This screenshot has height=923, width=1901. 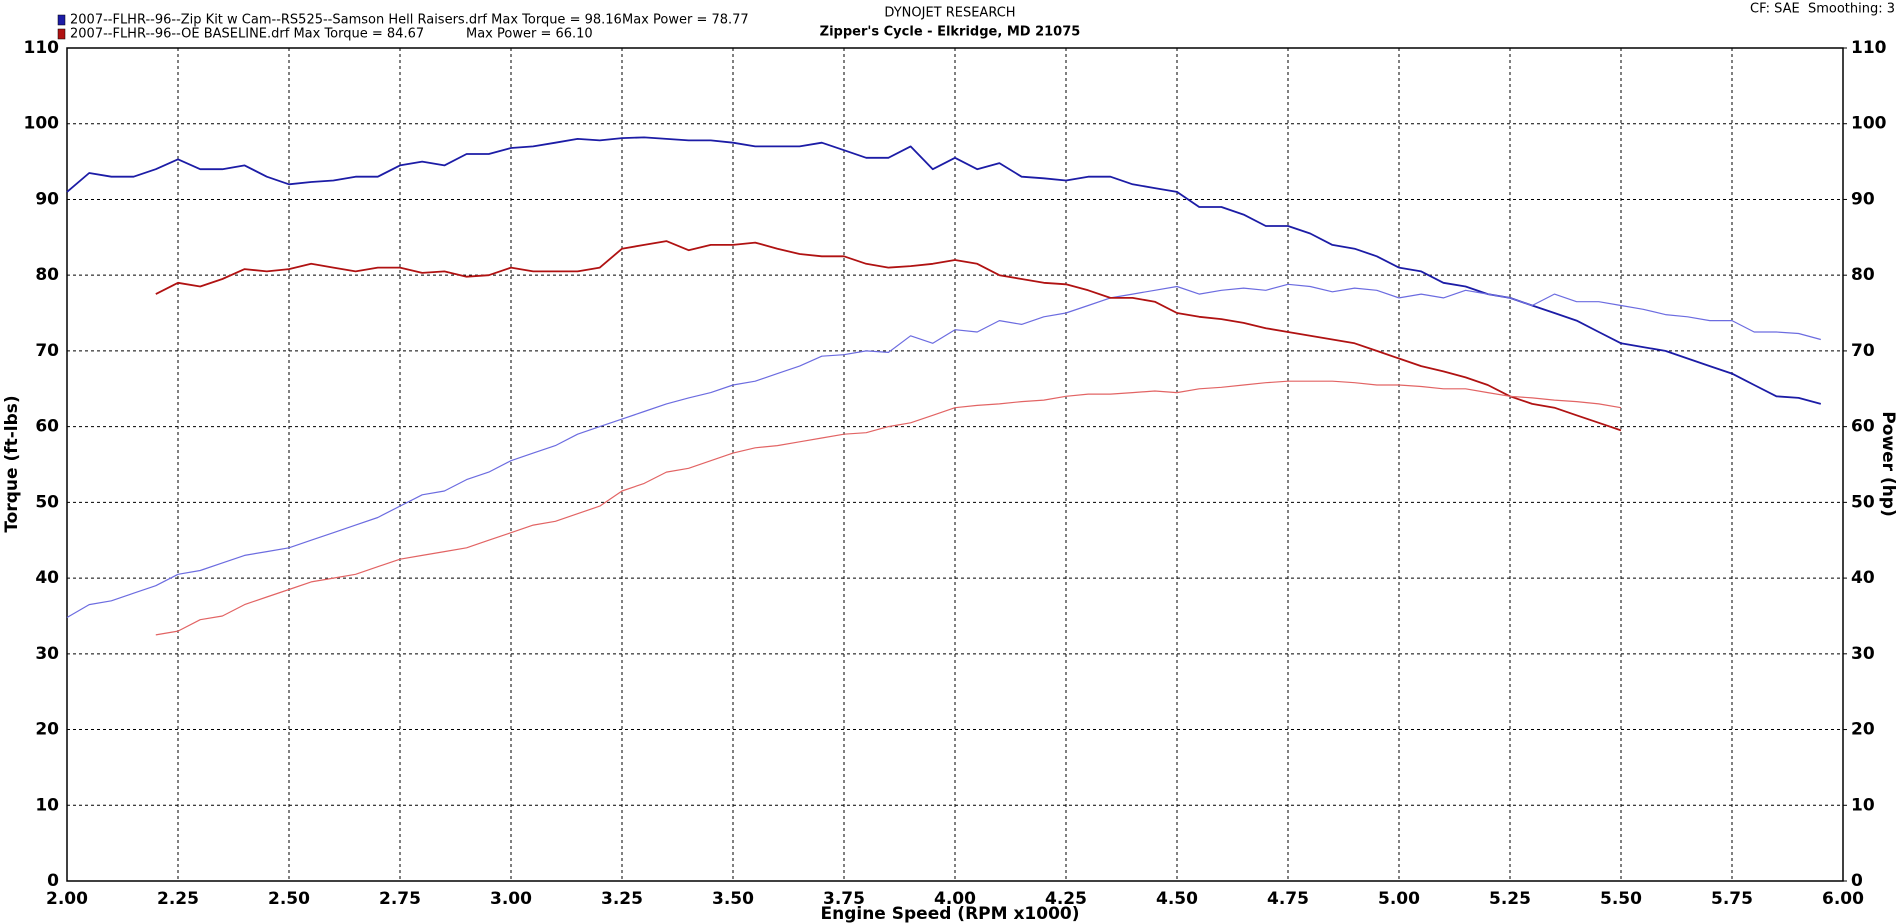 What do you see at coordinates (1621, 899) in the screenshot?
I see `x-tick-label: 5.50` at bounding box center [1621, 899].